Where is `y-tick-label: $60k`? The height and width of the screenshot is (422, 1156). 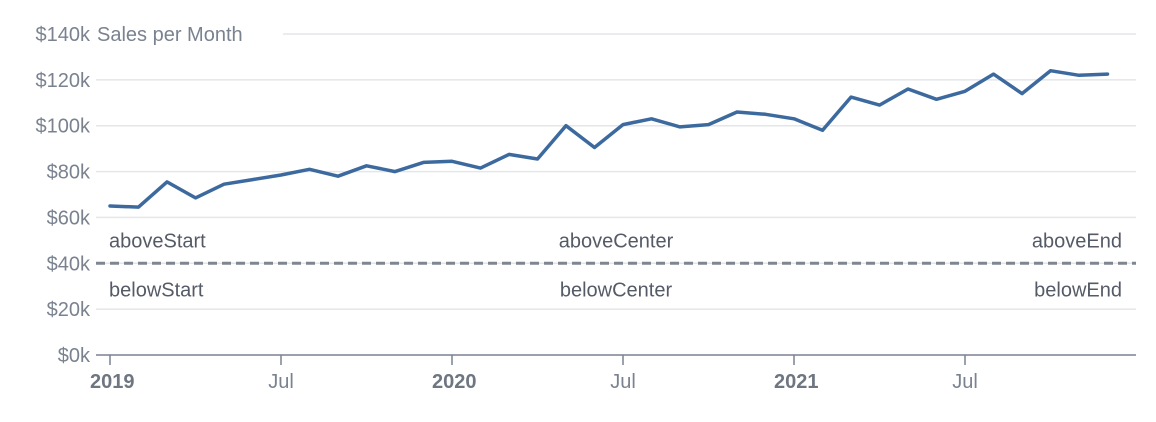 y-tick-label: $60k is located at coordinates (69, 218).